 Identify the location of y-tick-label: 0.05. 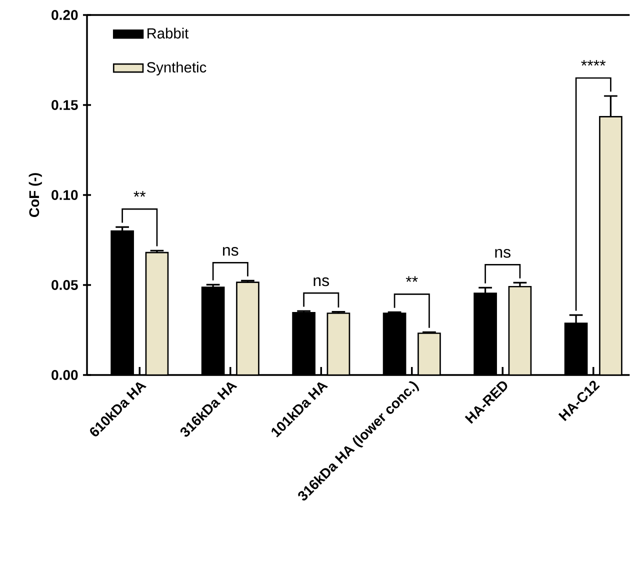
(65, 285).